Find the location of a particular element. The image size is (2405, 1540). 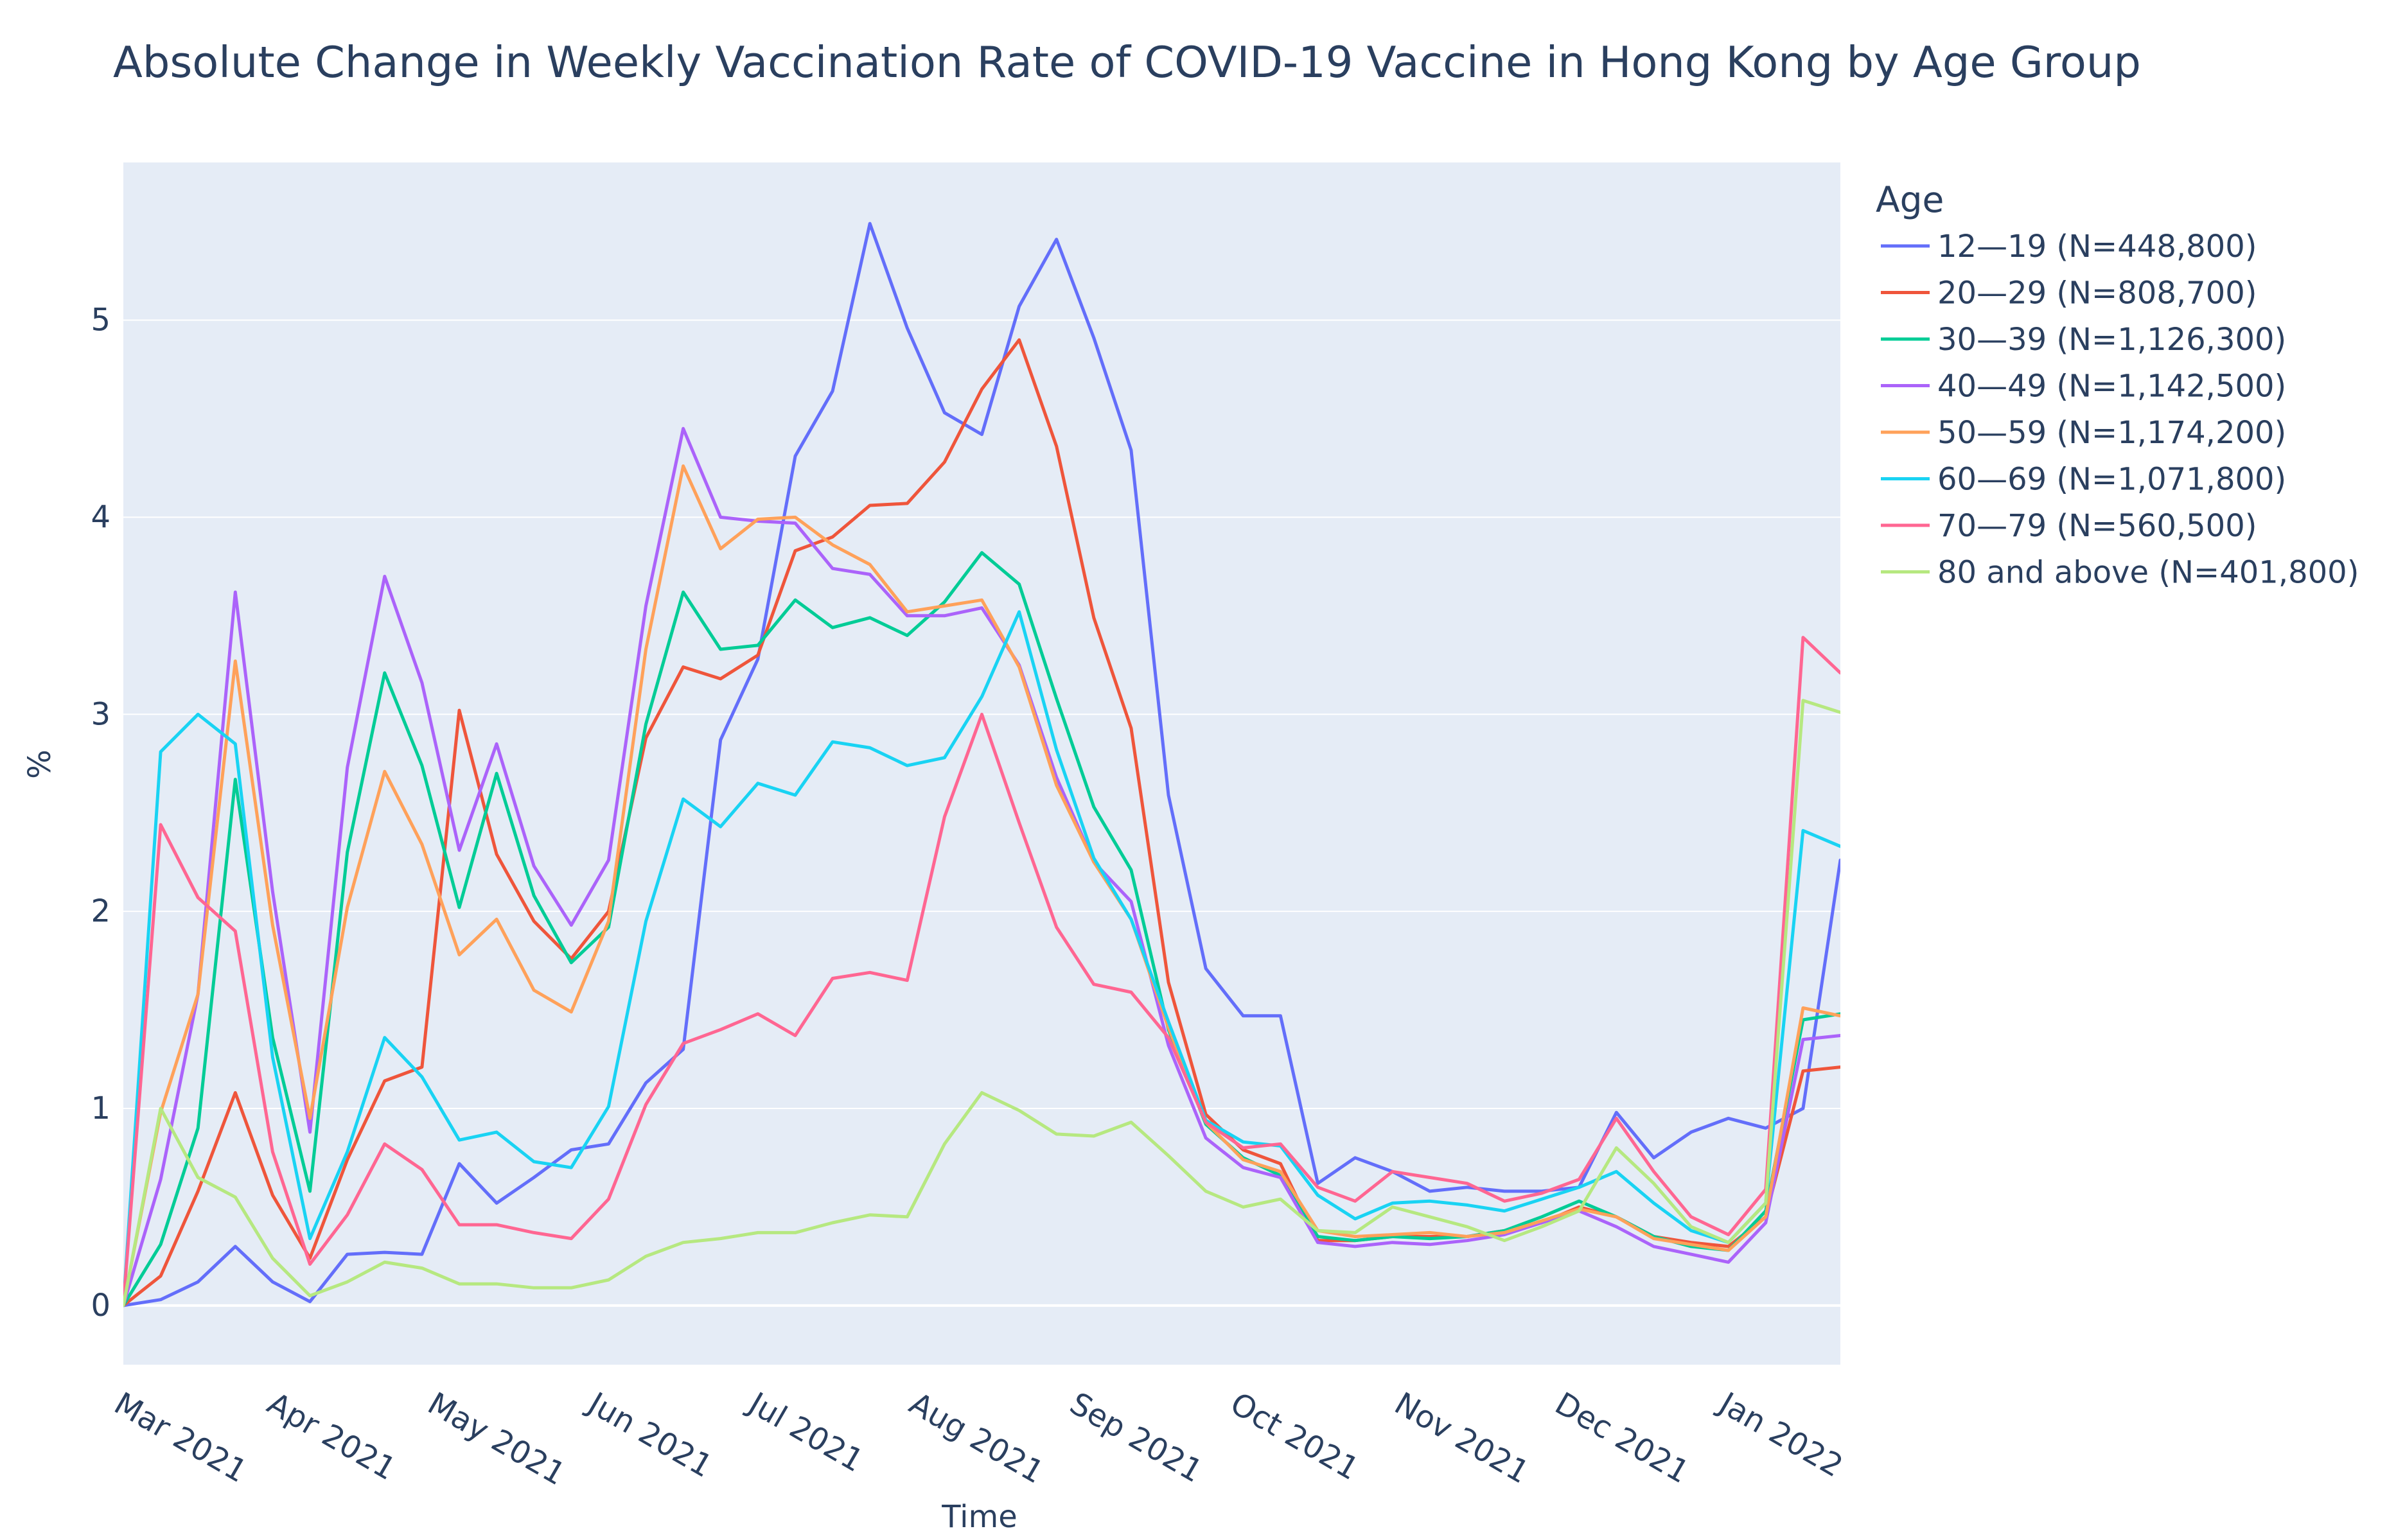

y-tick-label: 2 is located at coordinates (101, 911).